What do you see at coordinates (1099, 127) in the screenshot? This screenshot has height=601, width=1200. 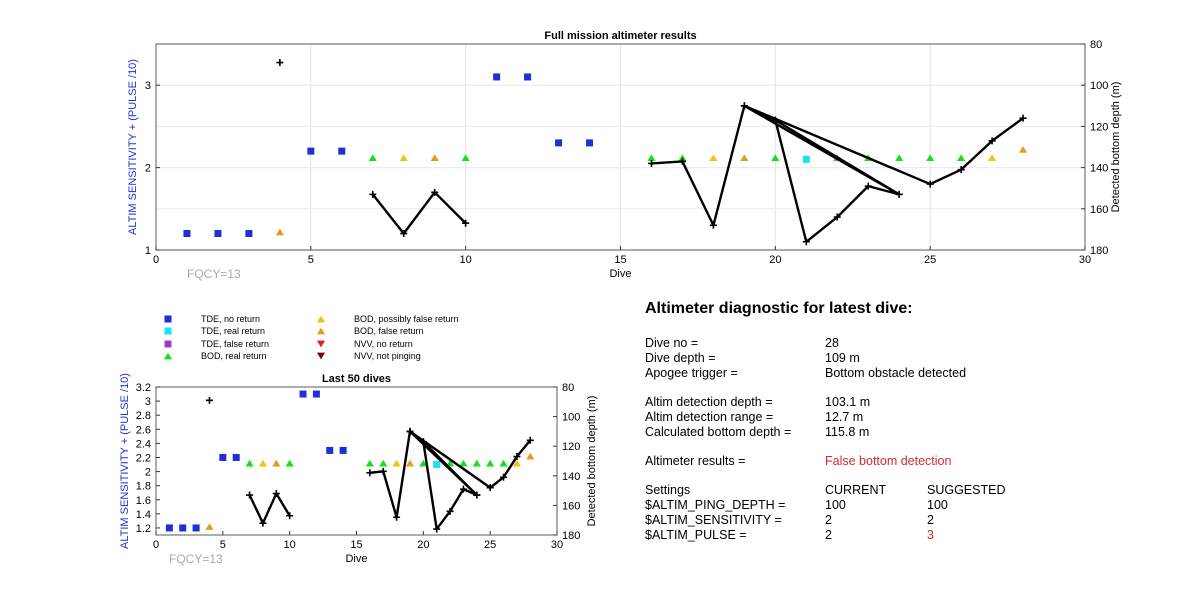 I see `y-right-tick-label: 120` at bounding box center [1099, 127].